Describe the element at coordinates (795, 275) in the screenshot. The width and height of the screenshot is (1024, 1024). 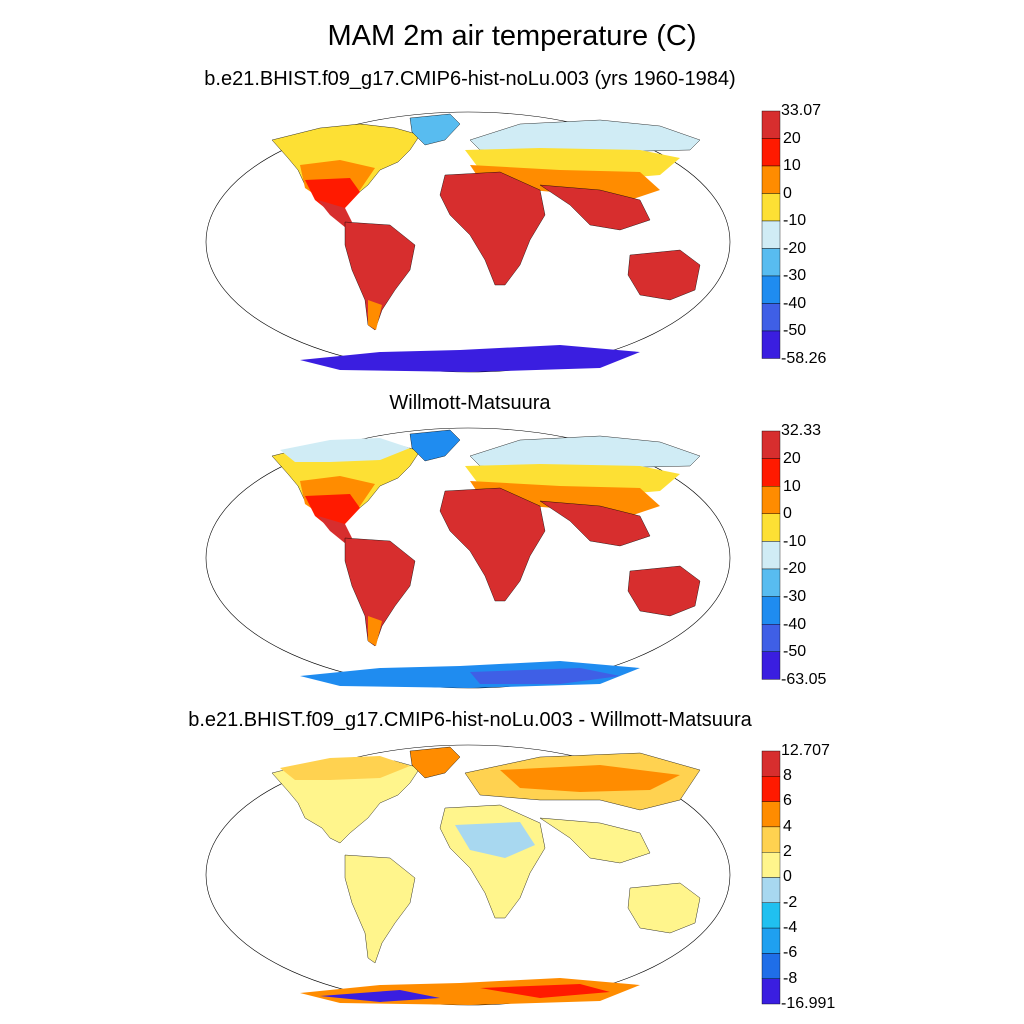
I see `cb1-label: -30` at that location.